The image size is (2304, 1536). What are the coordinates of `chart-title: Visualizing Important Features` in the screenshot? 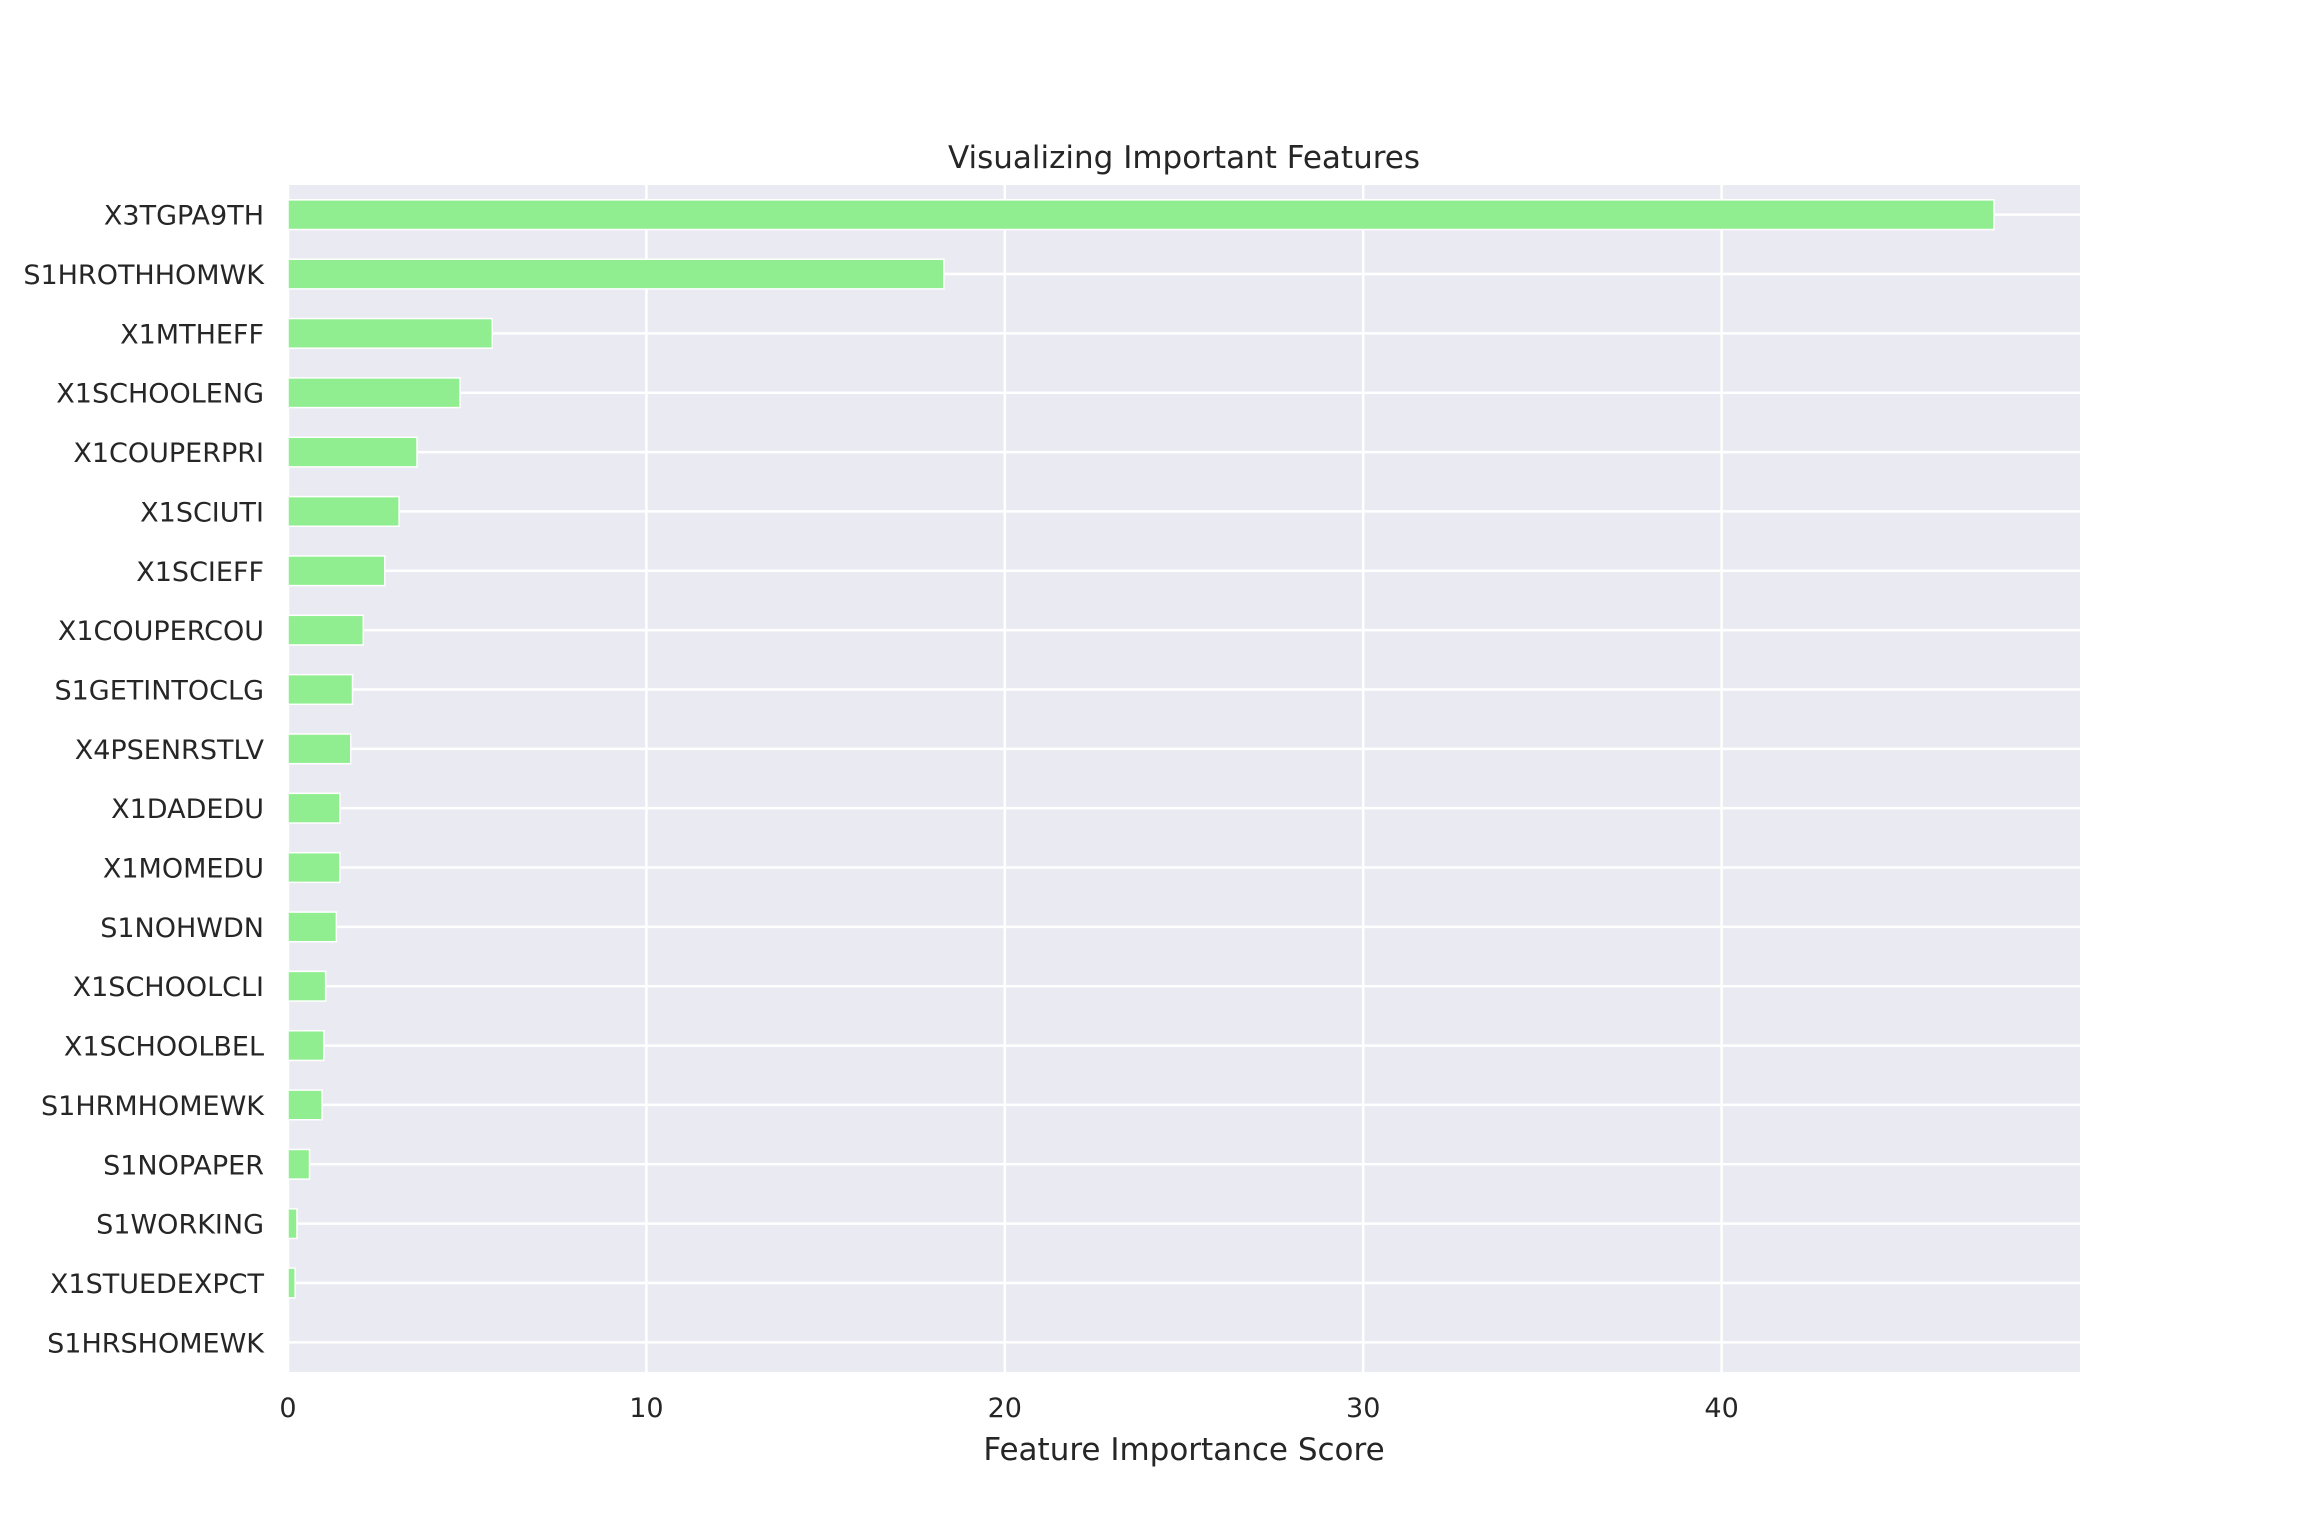 It's located at (1184, 158).